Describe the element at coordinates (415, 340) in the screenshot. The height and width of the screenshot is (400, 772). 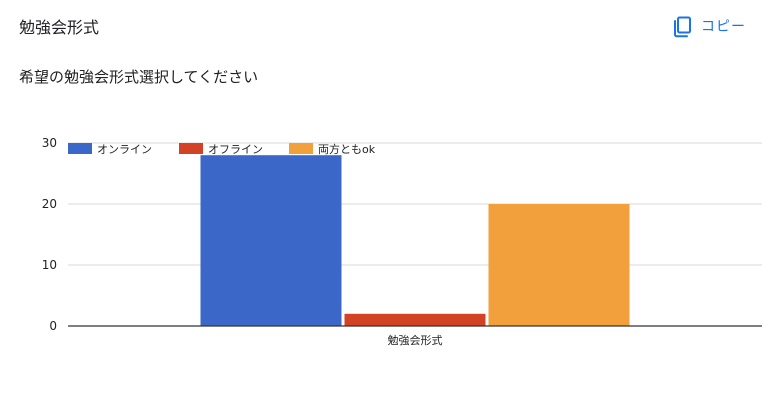
I see `x-tick-label: 勉強会形式` at that location.